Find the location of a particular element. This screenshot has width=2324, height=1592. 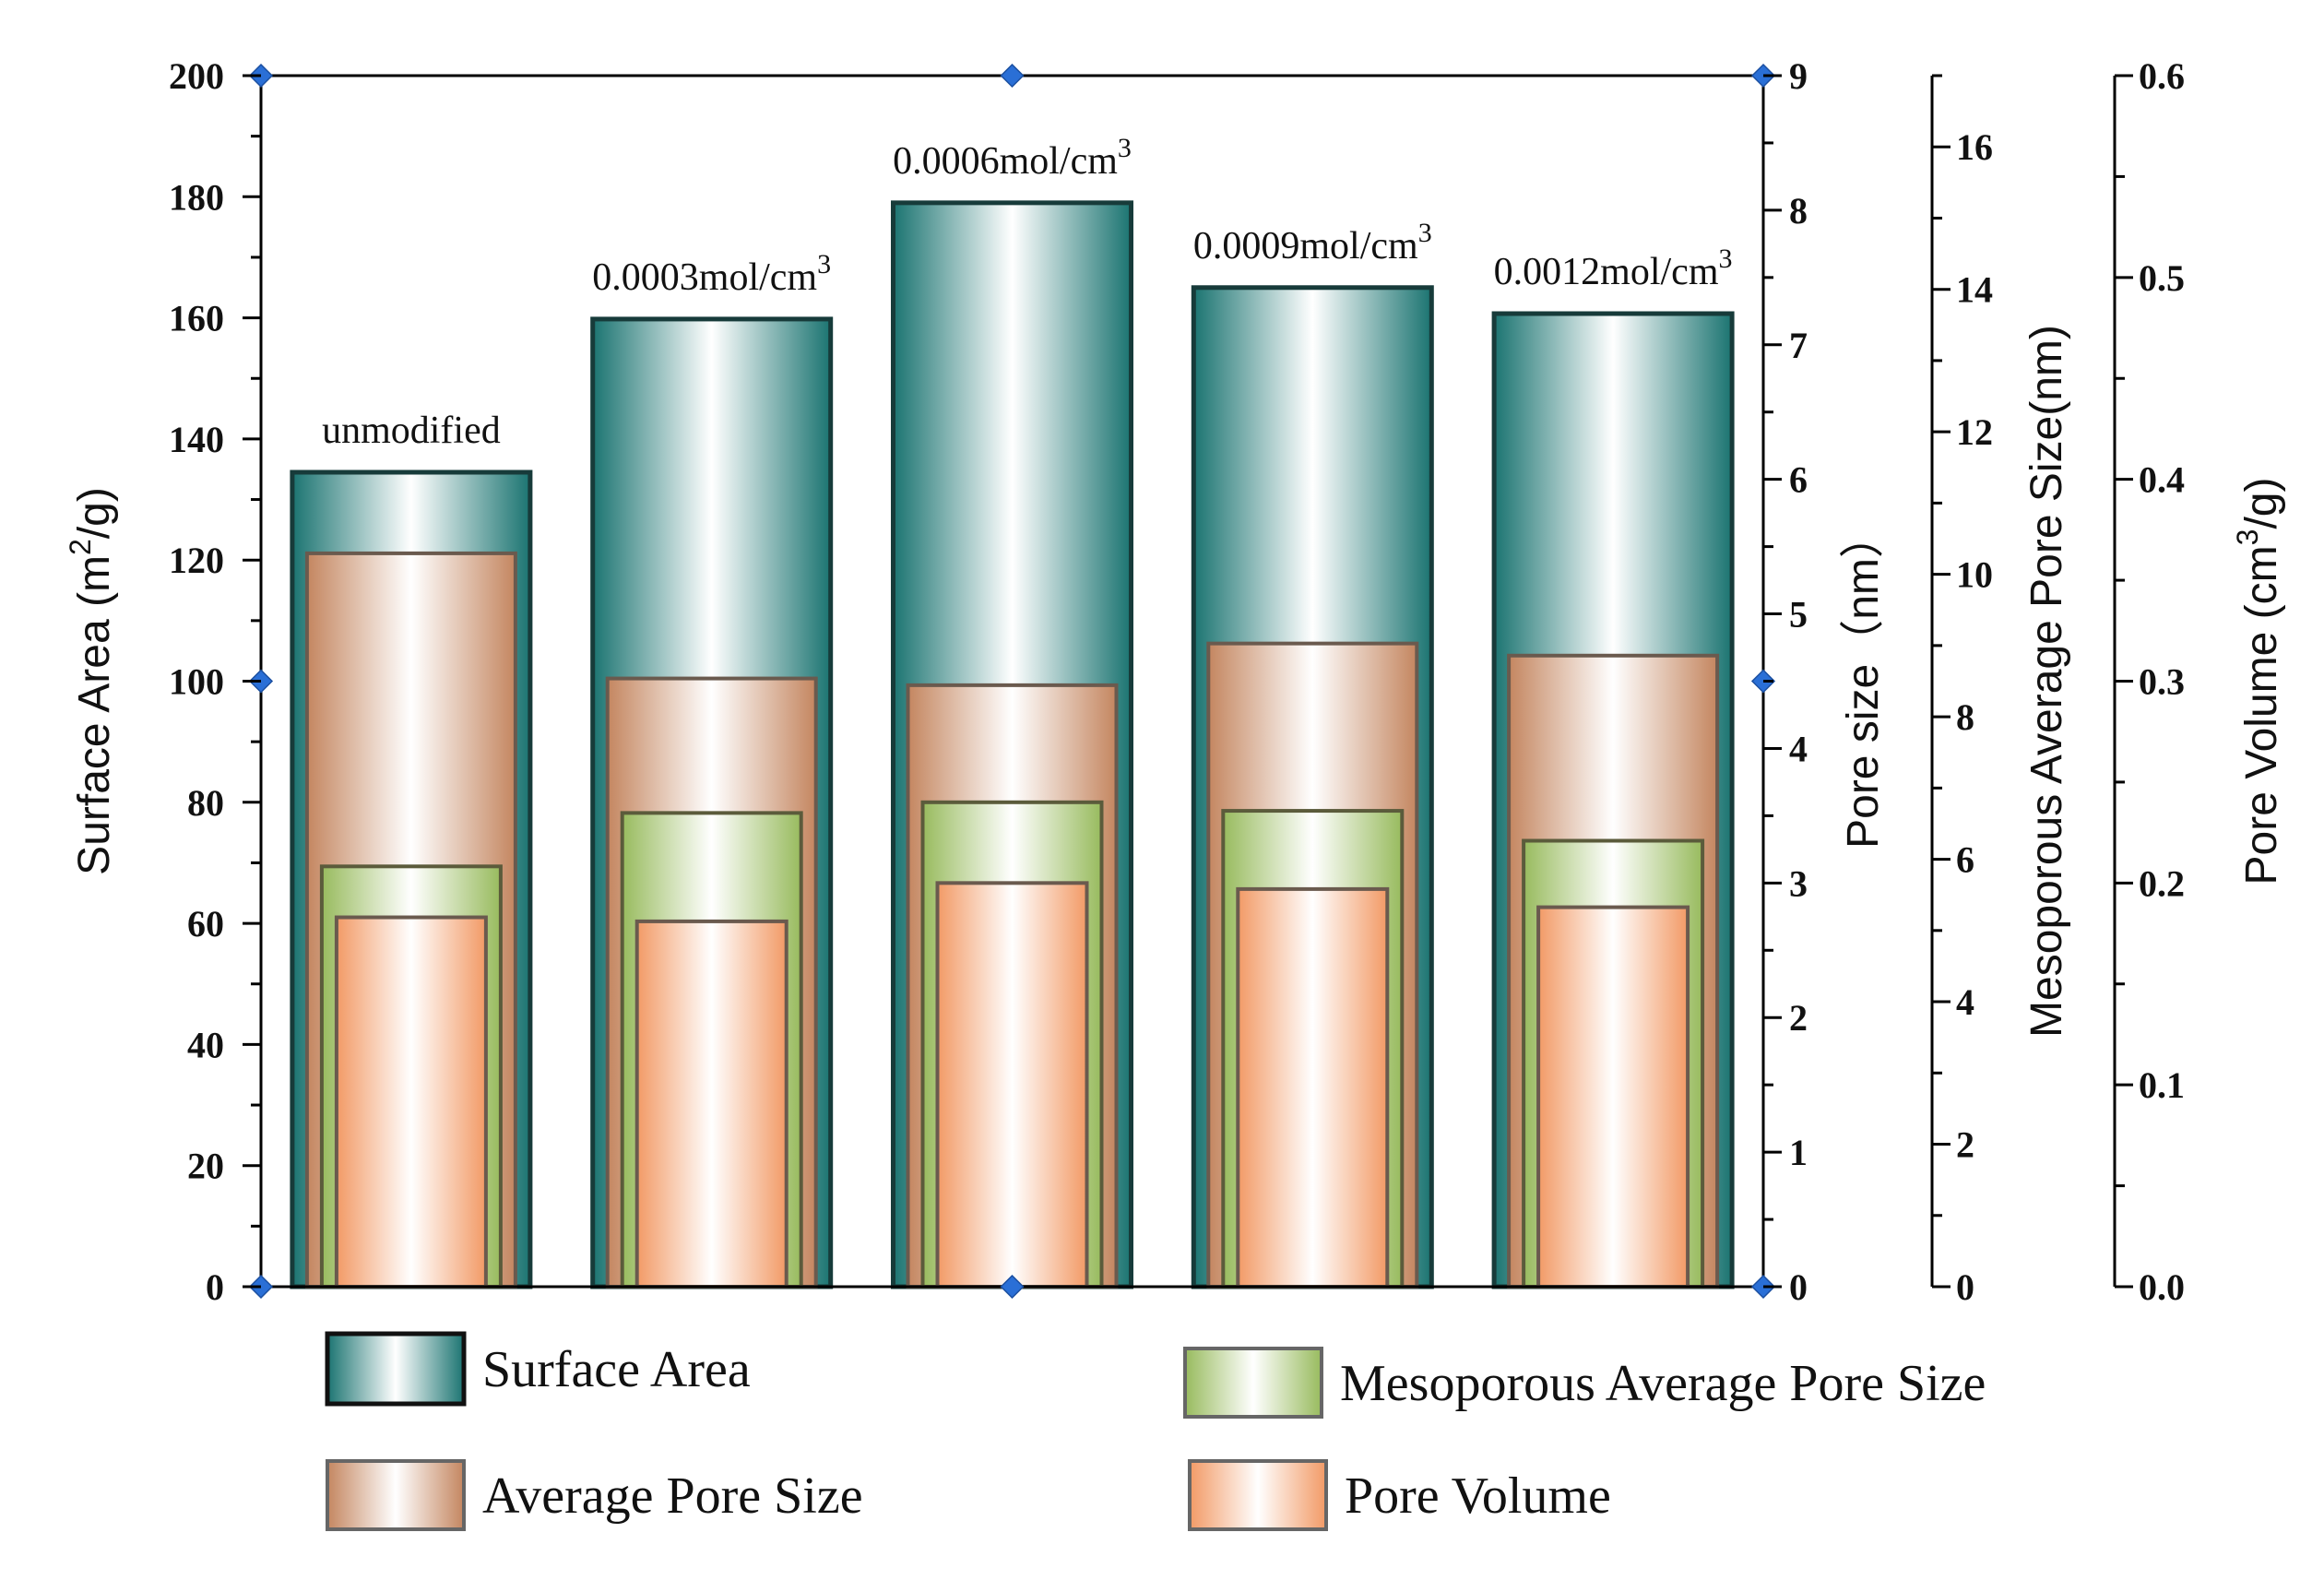

tick-label: 180 is located at coordinates (196, 197).